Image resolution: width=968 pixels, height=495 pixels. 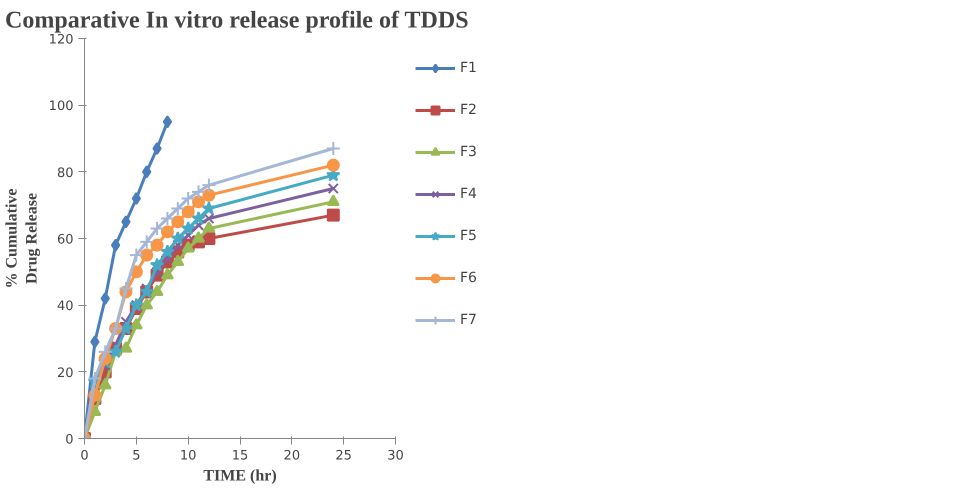 I want to click on x-axis-title: TIME (hr), so click(x=240, y=476).